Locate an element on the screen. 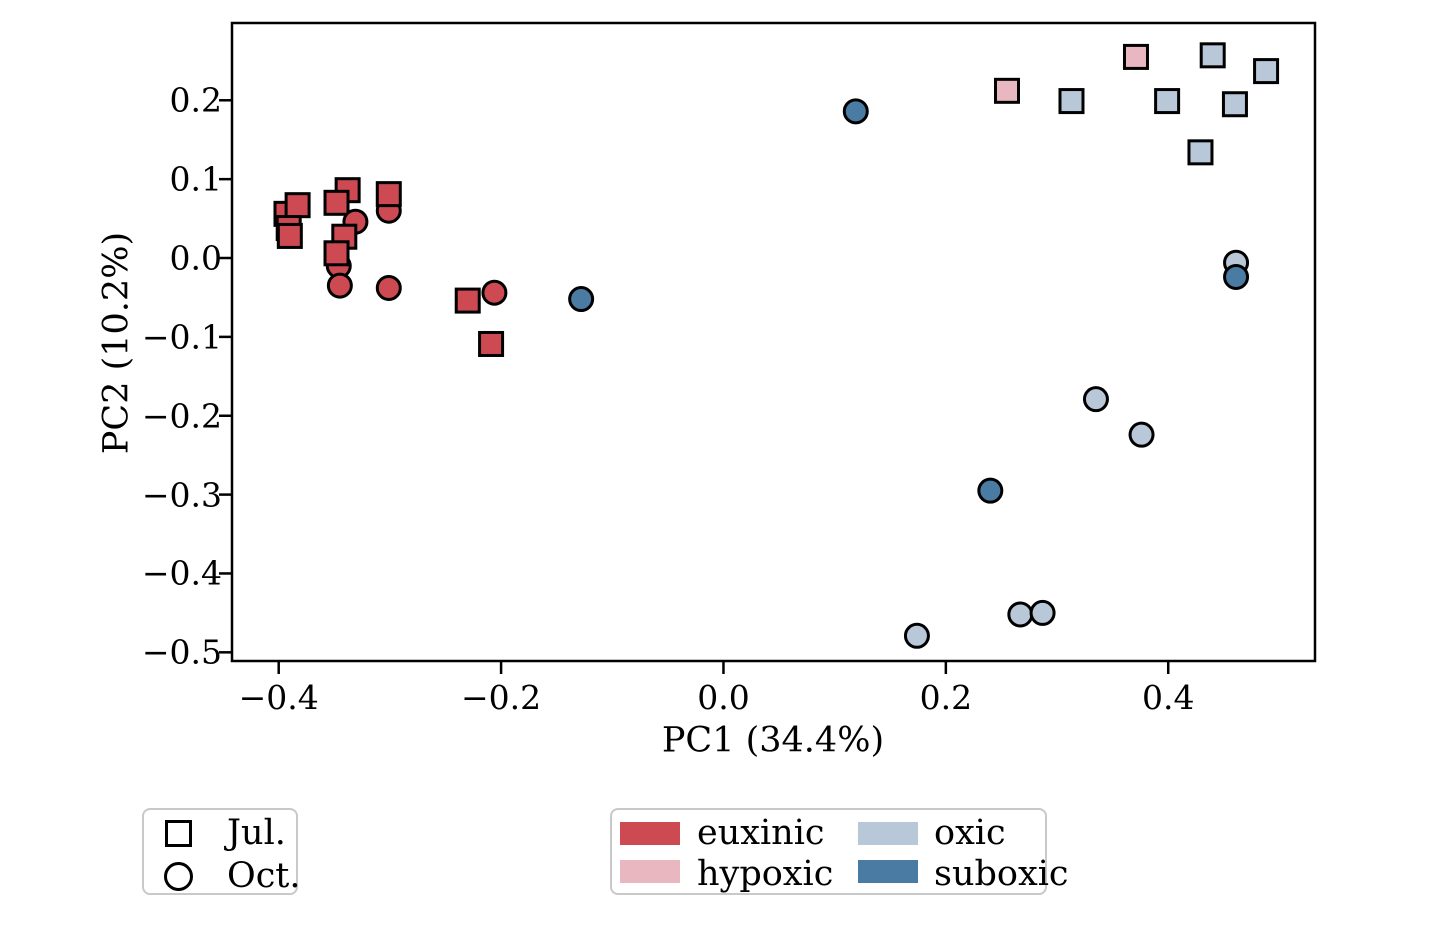  x-tick-label: 0.2 is located at coordinates (946, 697).